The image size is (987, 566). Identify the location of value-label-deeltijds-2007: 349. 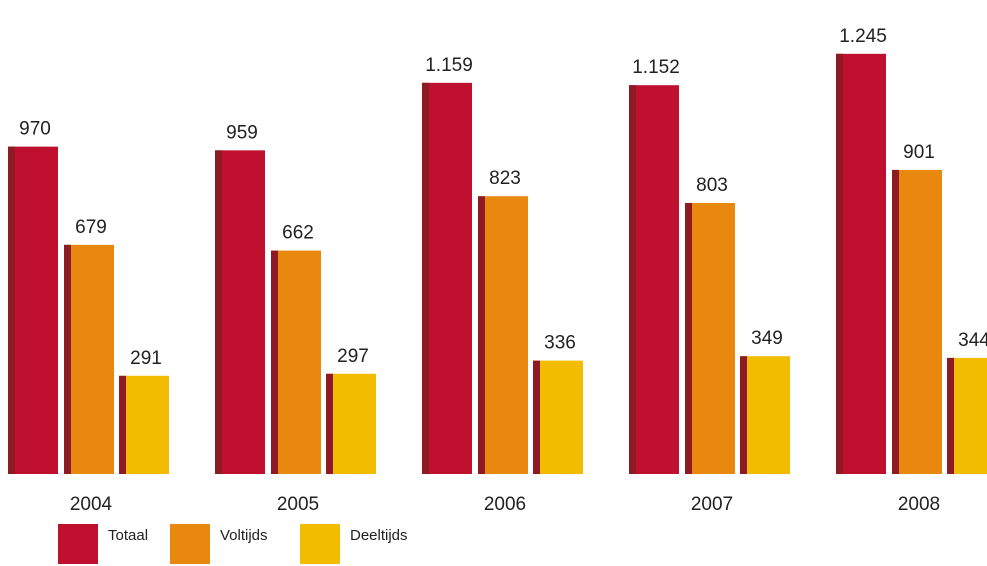
(767, 338).